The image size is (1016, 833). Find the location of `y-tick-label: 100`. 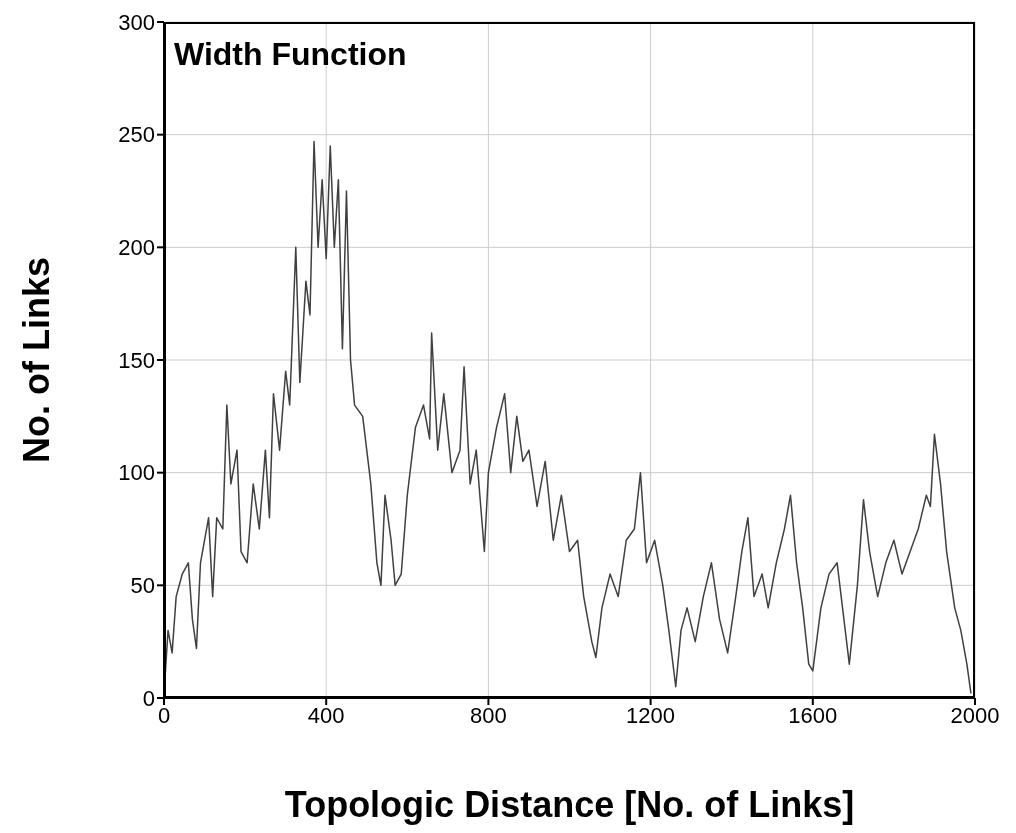

y-tick-label: 100 is located at coordinates (136, 473).